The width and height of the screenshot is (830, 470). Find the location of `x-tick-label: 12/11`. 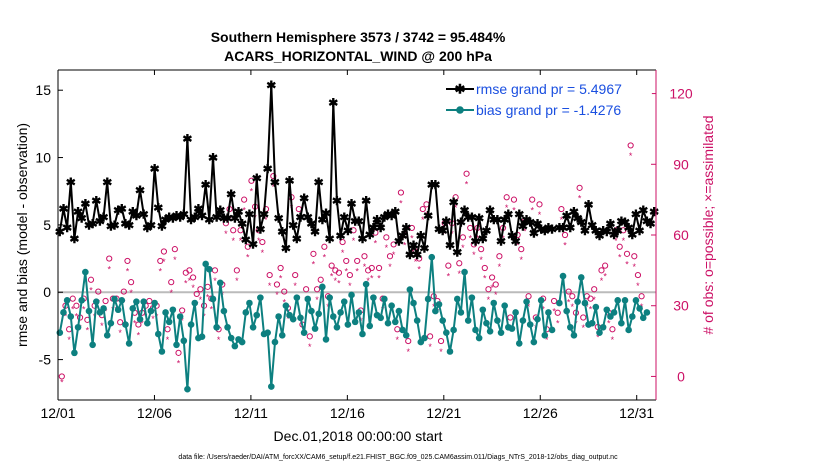

x-tick-label: 12/11 is located at coordinates (251, 413).